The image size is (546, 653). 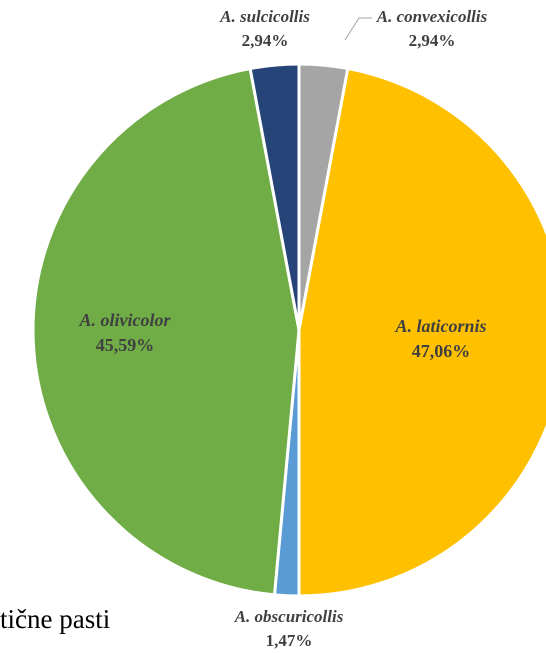 I want to click on slice-label-a-sulcicollis: A. sulcicollis, so click(x=264, y=16).